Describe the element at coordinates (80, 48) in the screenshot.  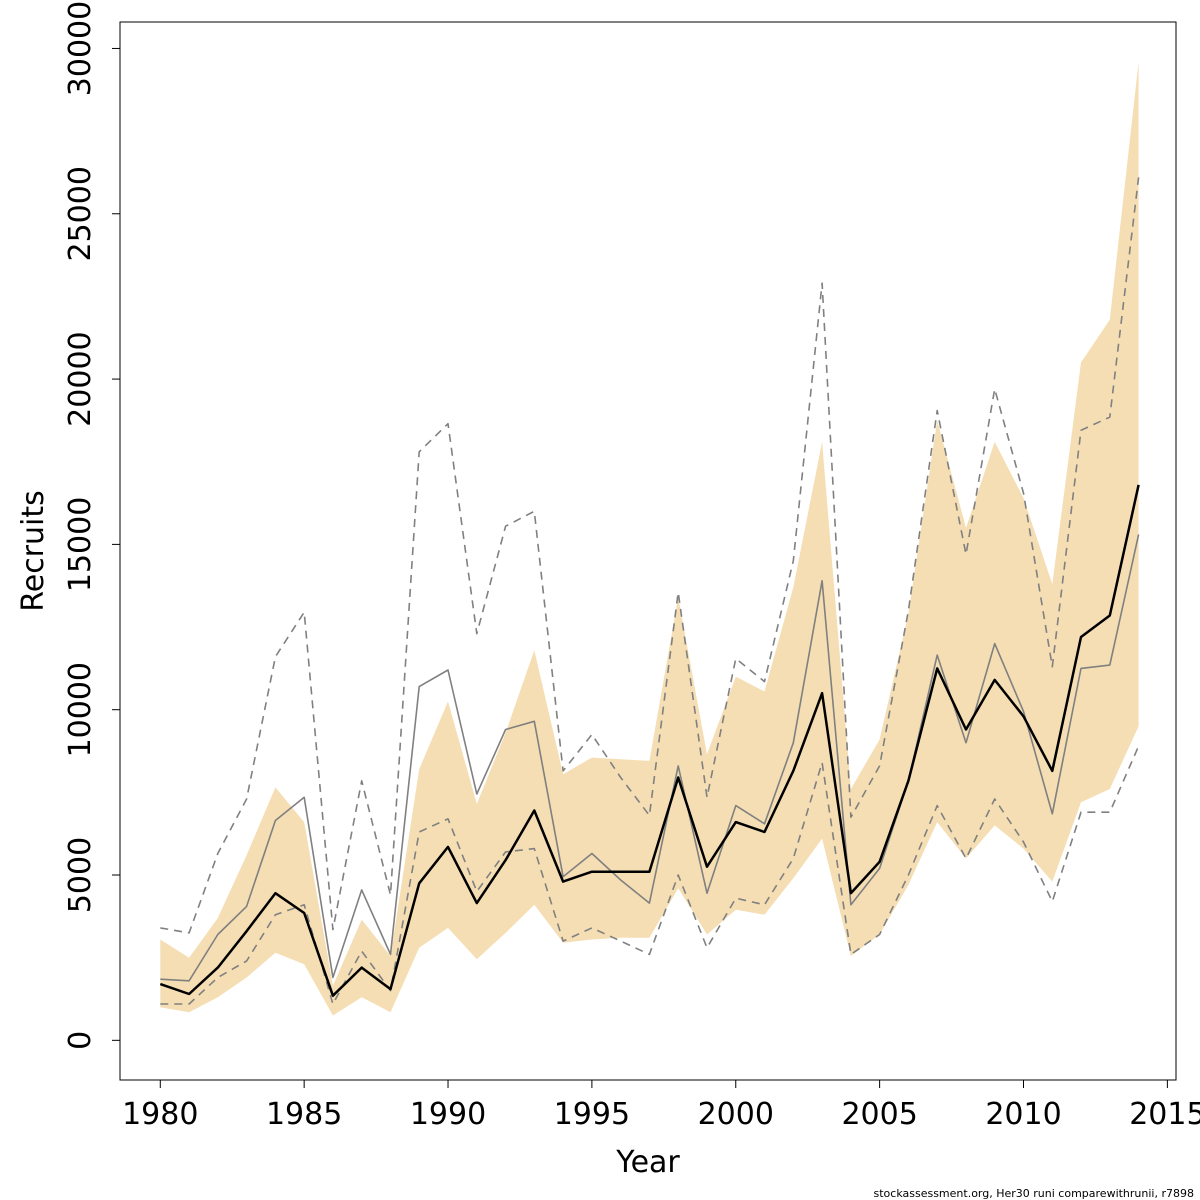
I see `y-tick-label: 30000` at that location.